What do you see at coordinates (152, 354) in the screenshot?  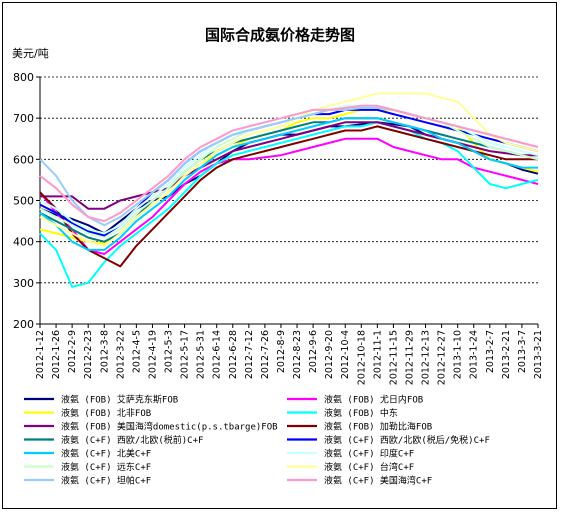 I see `x-tick-label: 2012-4-19` at bounding box center [152, 354].